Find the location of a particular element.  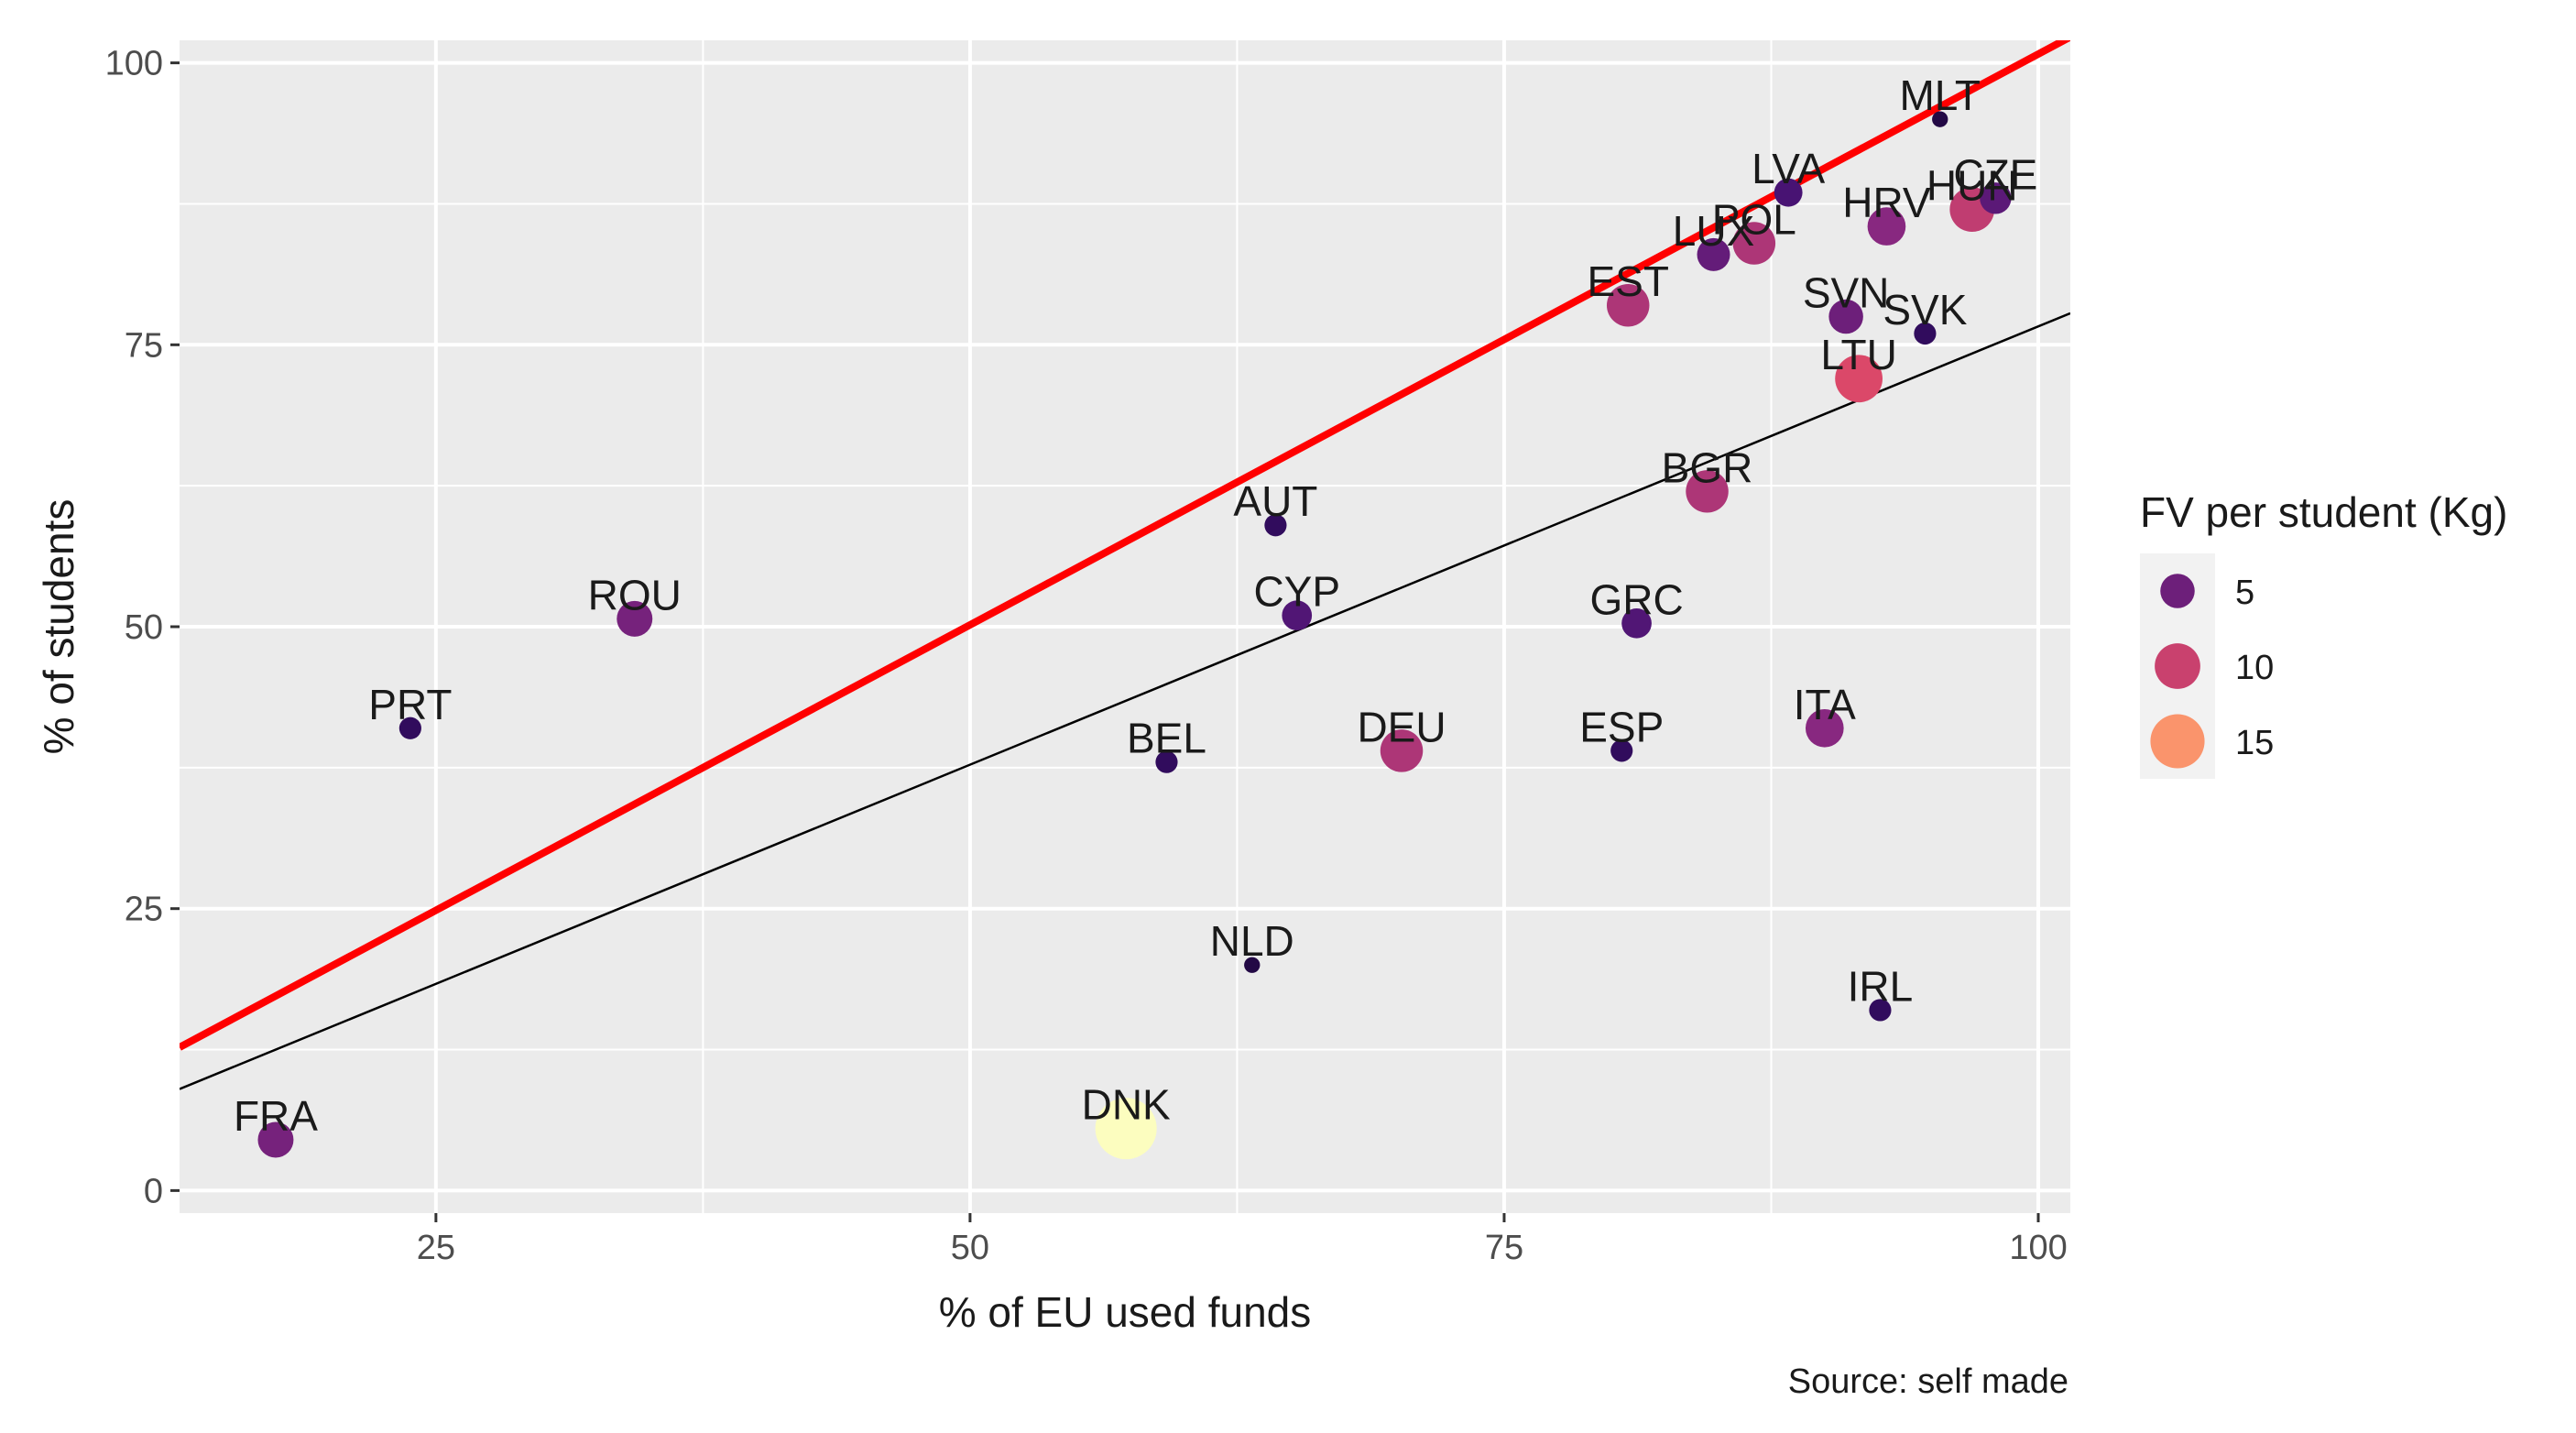

point-fra is located at coordinates (276, 1139).